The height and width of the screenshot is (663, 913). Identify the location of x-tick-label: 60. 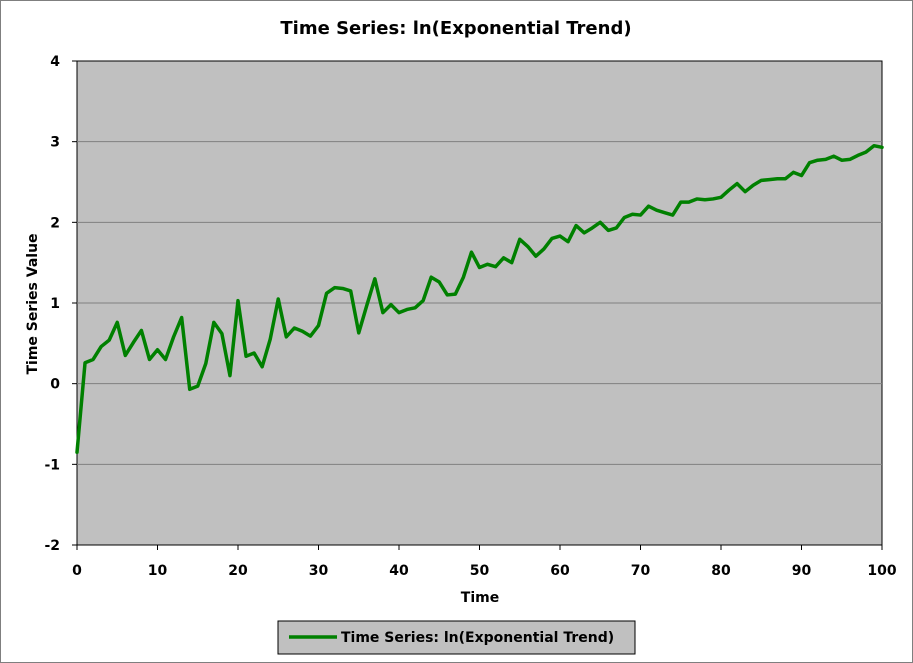
(560, 571).